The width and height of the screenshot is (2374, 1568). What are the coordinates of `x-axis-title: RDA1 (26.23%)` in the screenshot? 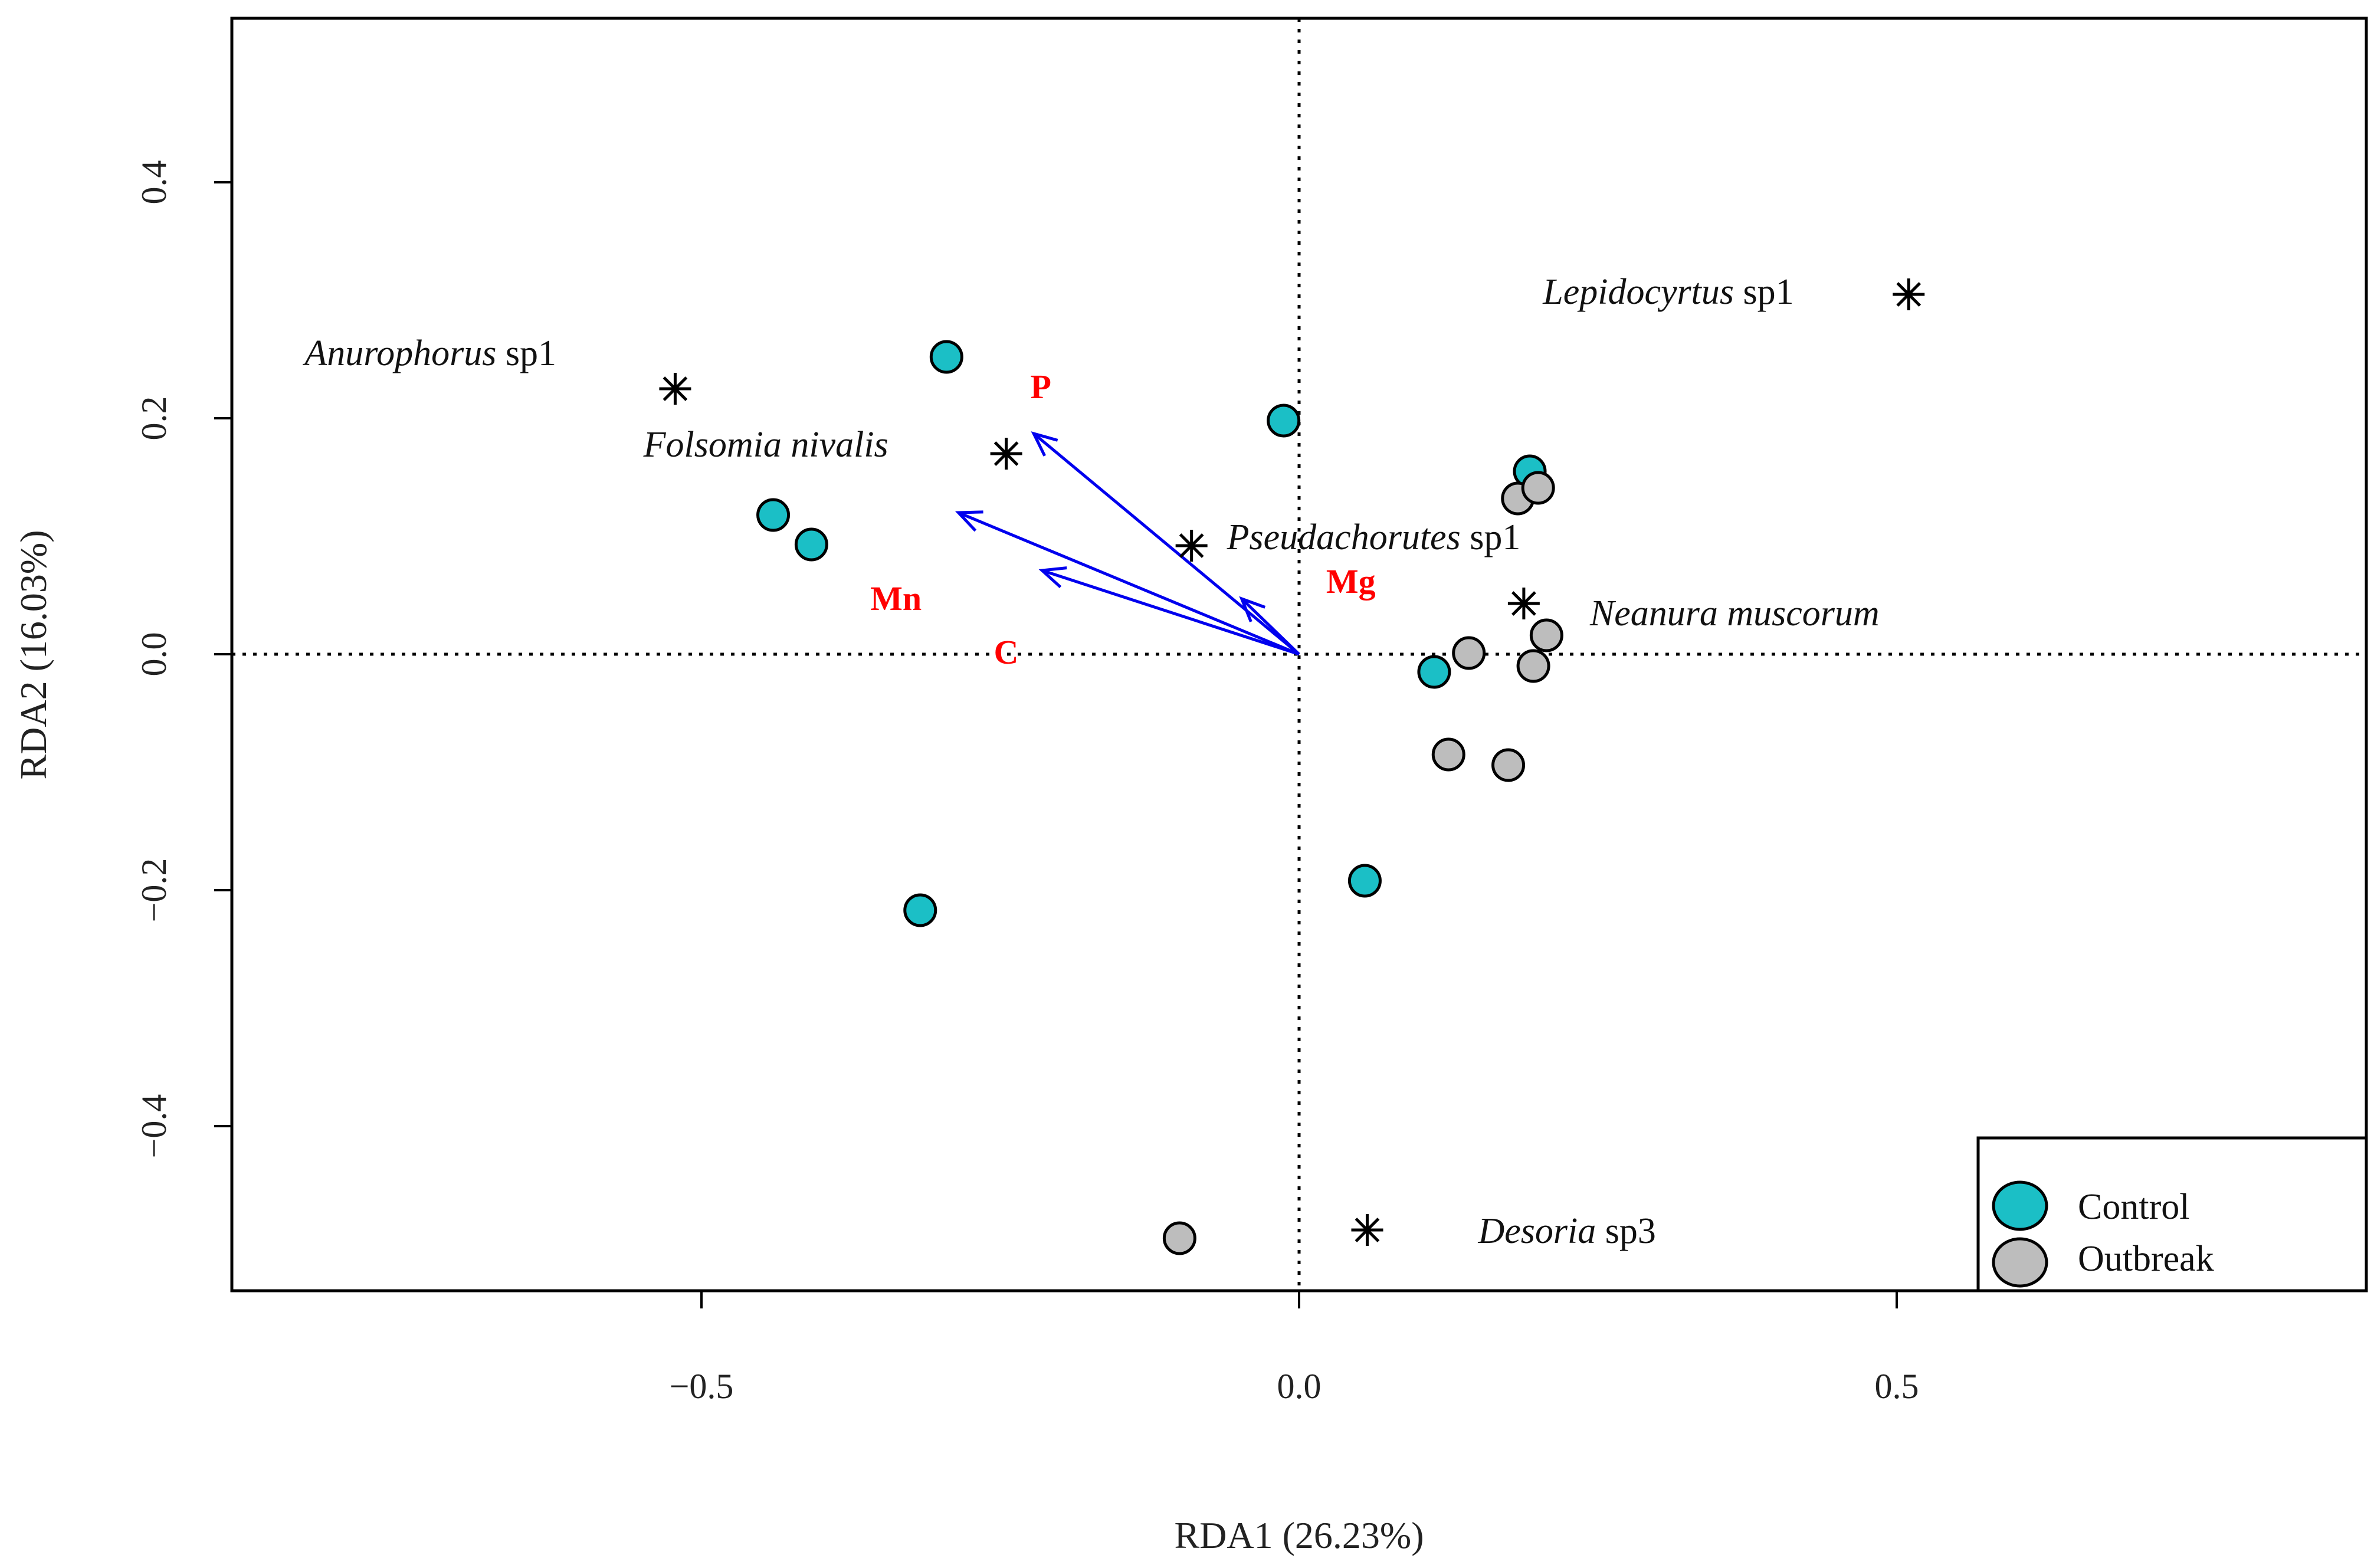 It's located at (1299, 1535).